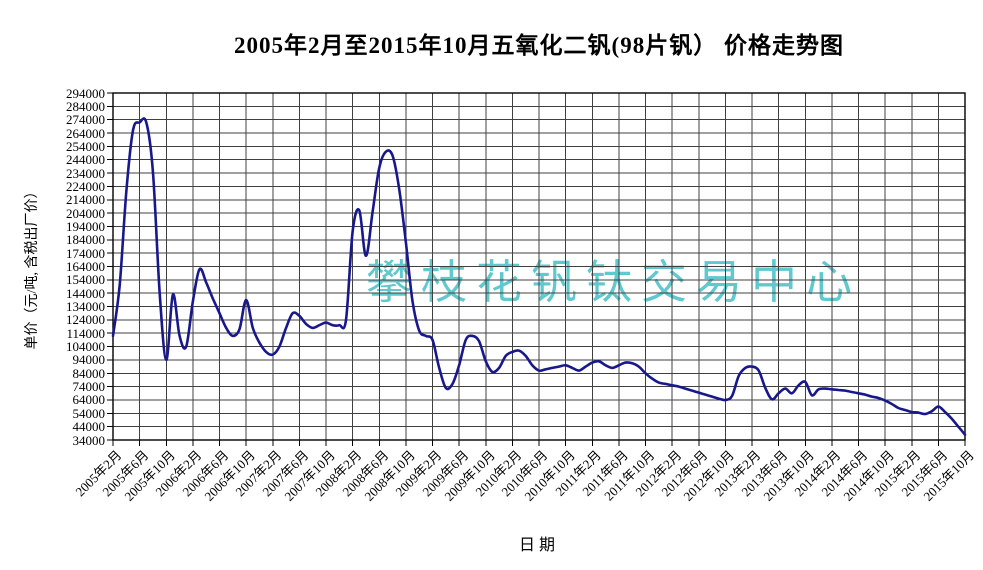  Describe the element at coordinates (89, 427) in the screenshot. I see `y-tick-label: 44000` at that location.